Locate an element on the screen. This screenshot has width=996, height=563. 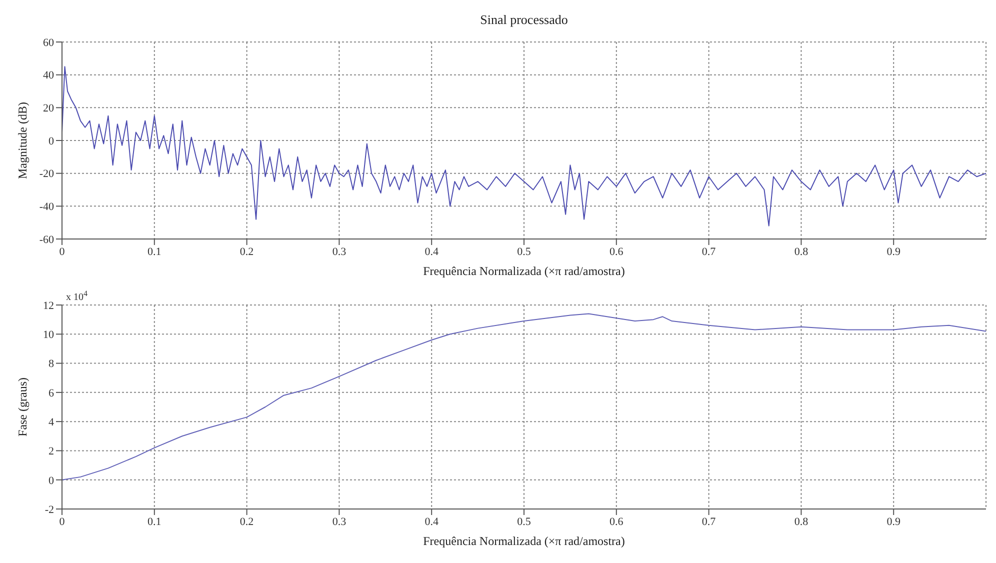
y-tick-label: 20 is located at coordinates (48, 108).